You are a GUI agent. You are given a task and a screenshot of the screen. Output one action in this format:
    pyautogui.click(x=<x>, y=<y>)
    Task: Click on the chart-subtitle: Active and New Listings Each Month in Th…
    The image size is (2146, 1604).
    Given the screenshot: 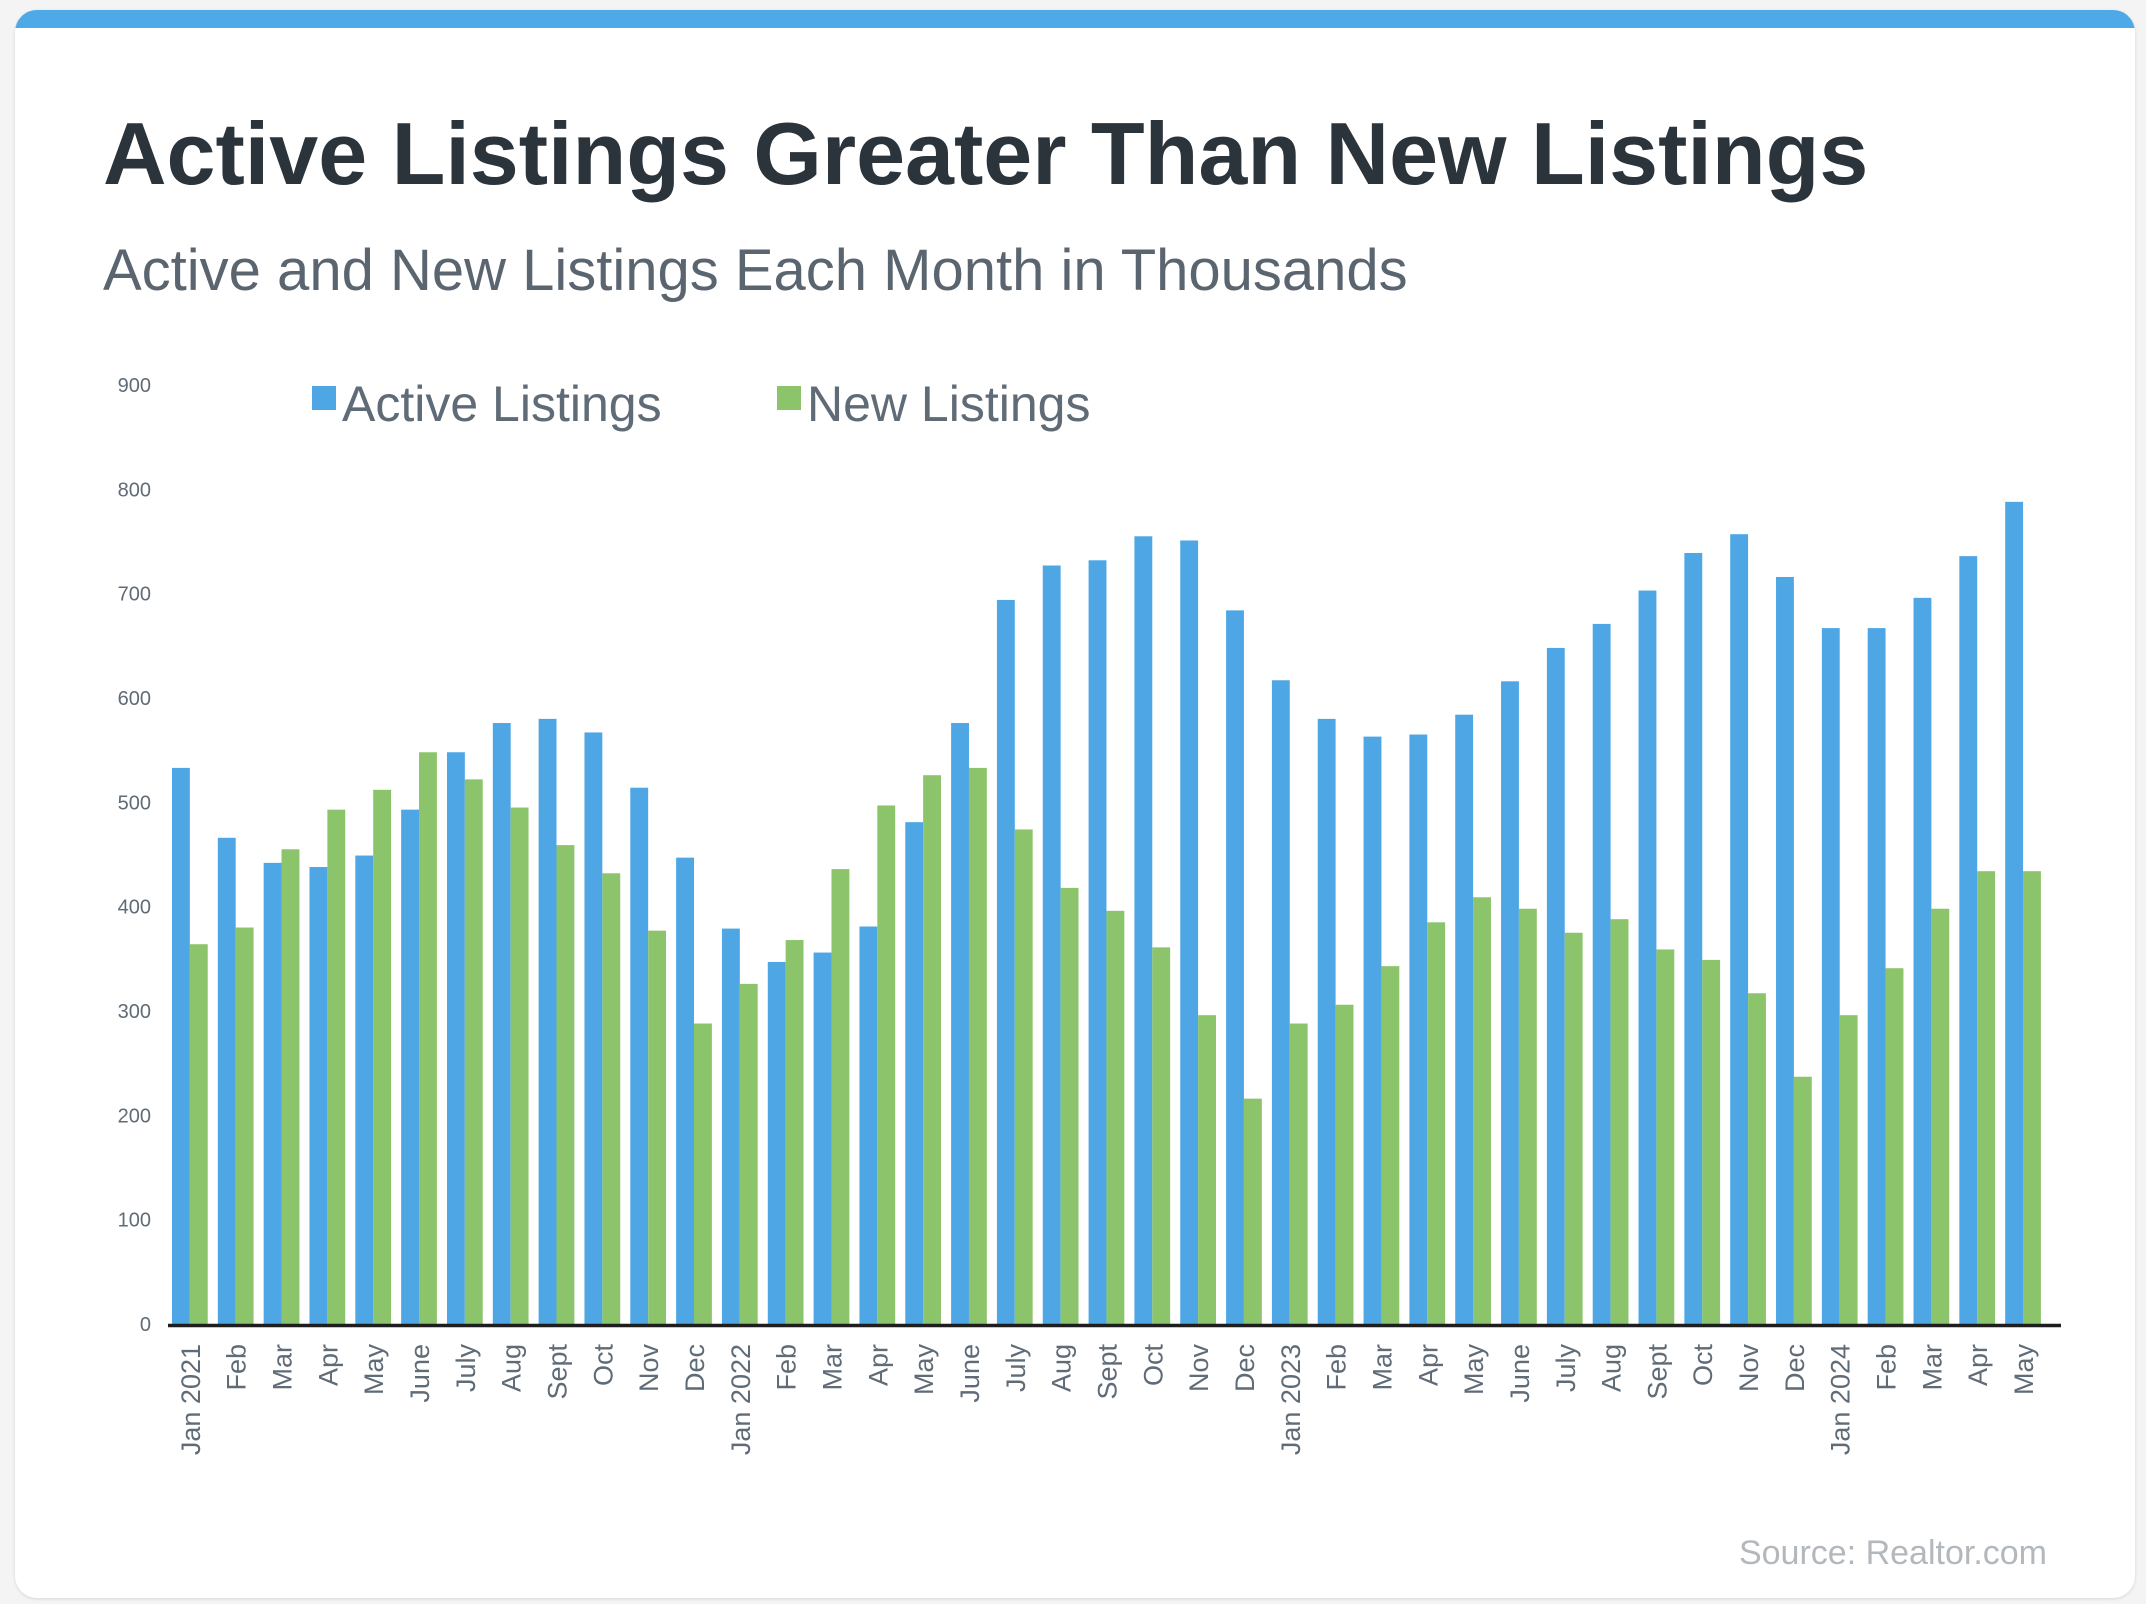 What is the action you would take?
    pyautogui.click(x=755, y=270)
    